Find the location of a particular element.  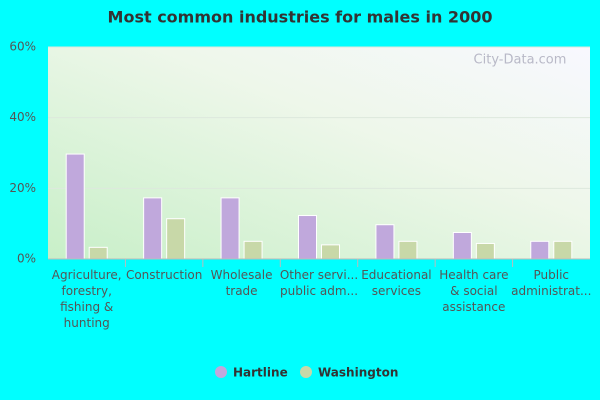

watermark: City-Data.com is located at coordinates (520, 60).